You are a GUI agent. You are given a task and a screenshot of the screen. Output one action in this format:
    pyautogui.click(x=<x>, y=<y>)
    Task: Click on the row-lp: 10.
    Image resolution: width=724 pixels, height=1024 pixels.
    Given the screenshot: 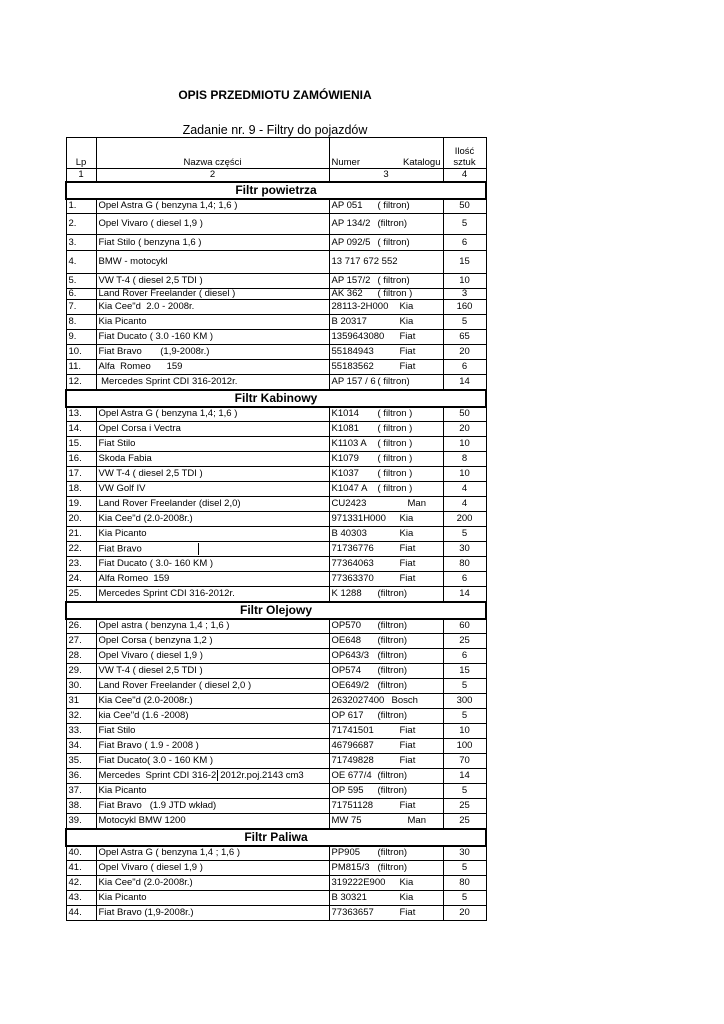 What is the action you would take?
    pyautogui.click(x=81, y=352)
    